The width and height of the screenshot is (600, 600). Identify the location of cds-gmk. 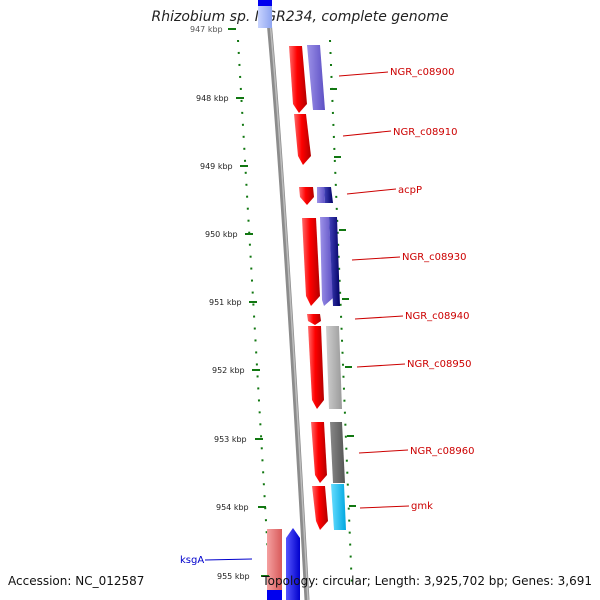
(320, 508).